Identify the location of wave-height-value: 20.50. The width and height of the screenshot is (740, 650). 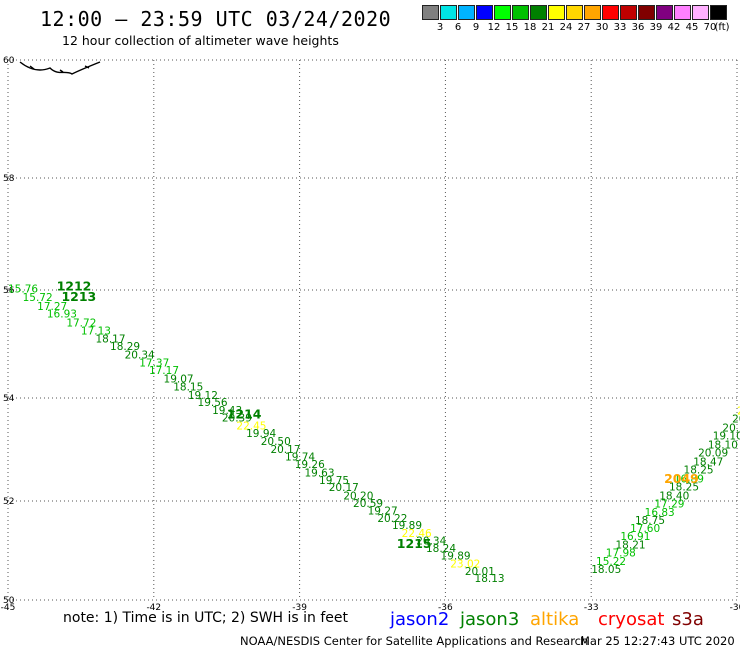
(276, 442).